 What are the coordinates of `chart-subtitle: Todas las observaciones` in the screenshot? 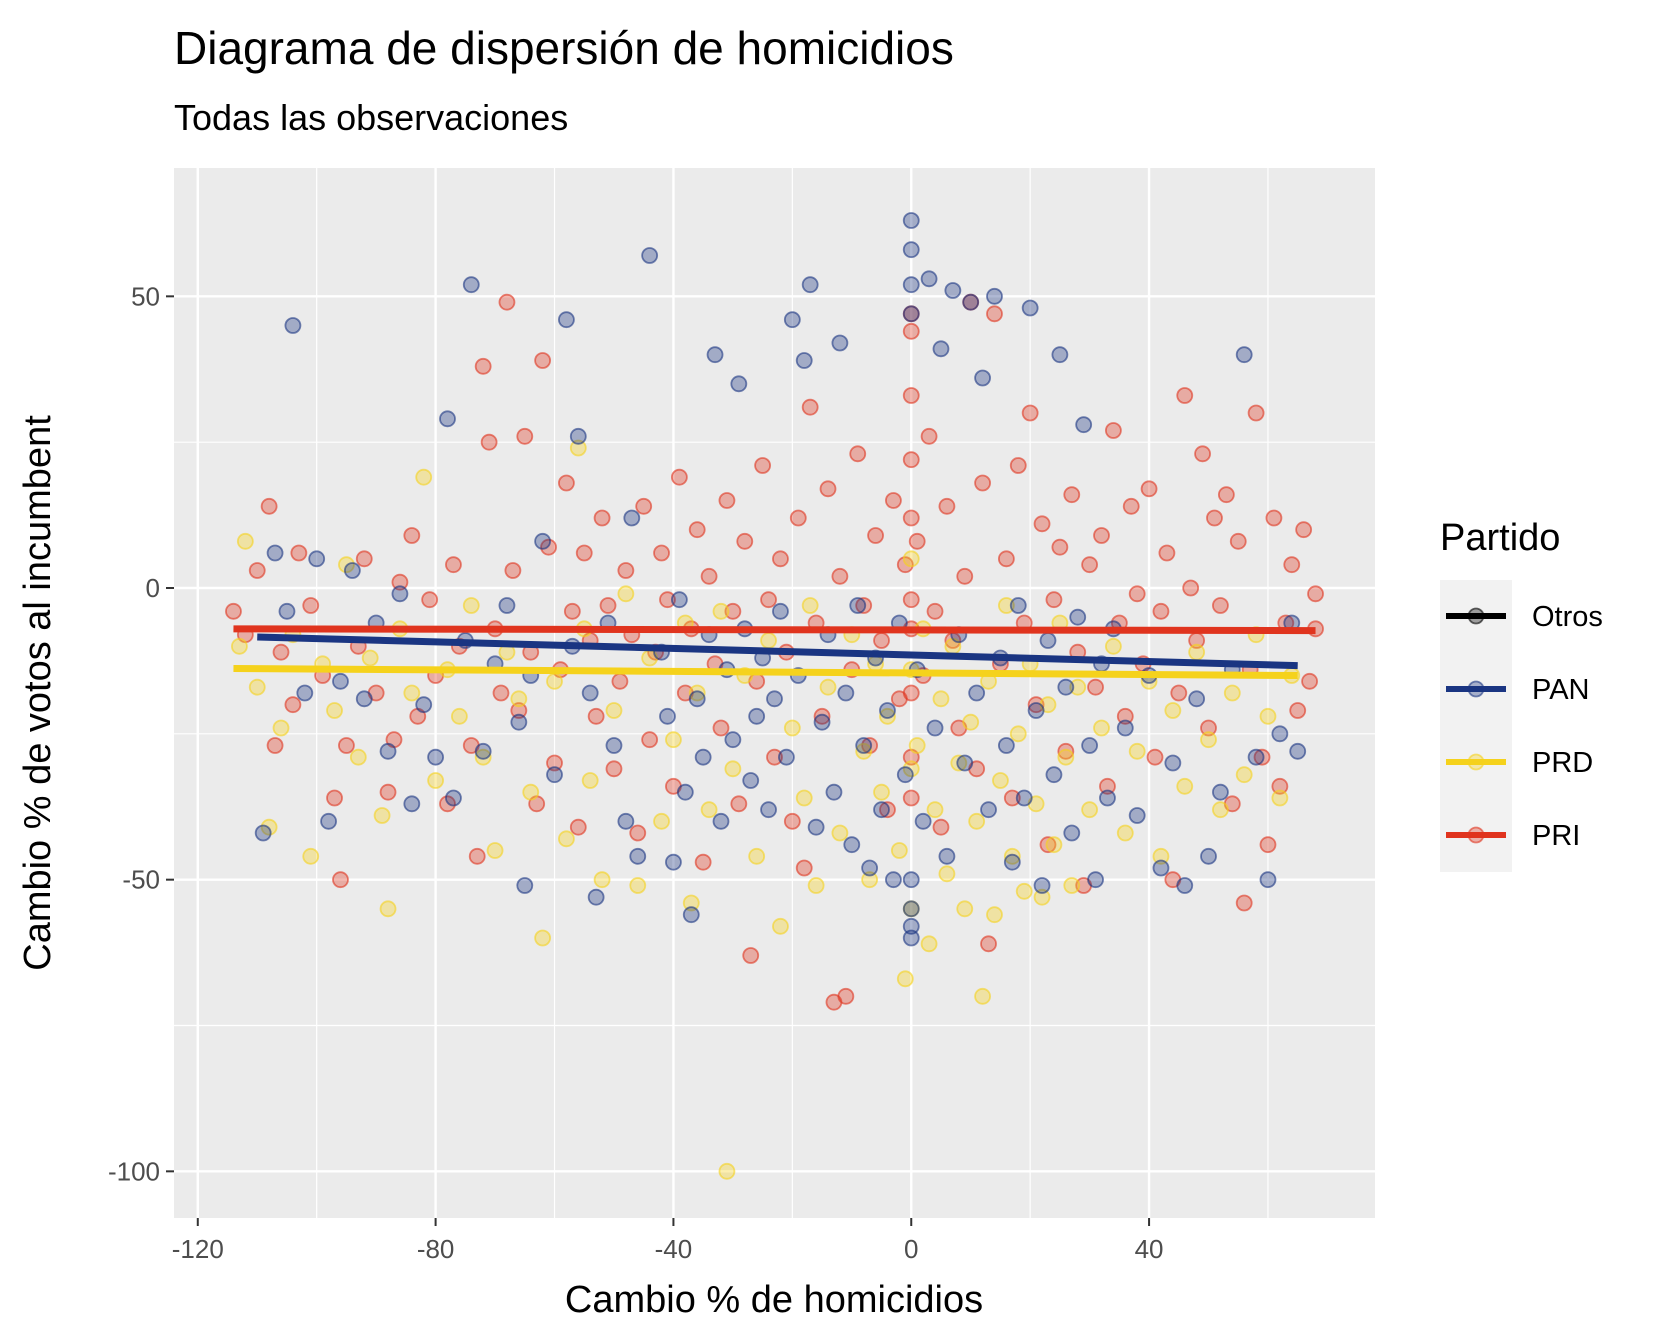 It's located at (371, 117).